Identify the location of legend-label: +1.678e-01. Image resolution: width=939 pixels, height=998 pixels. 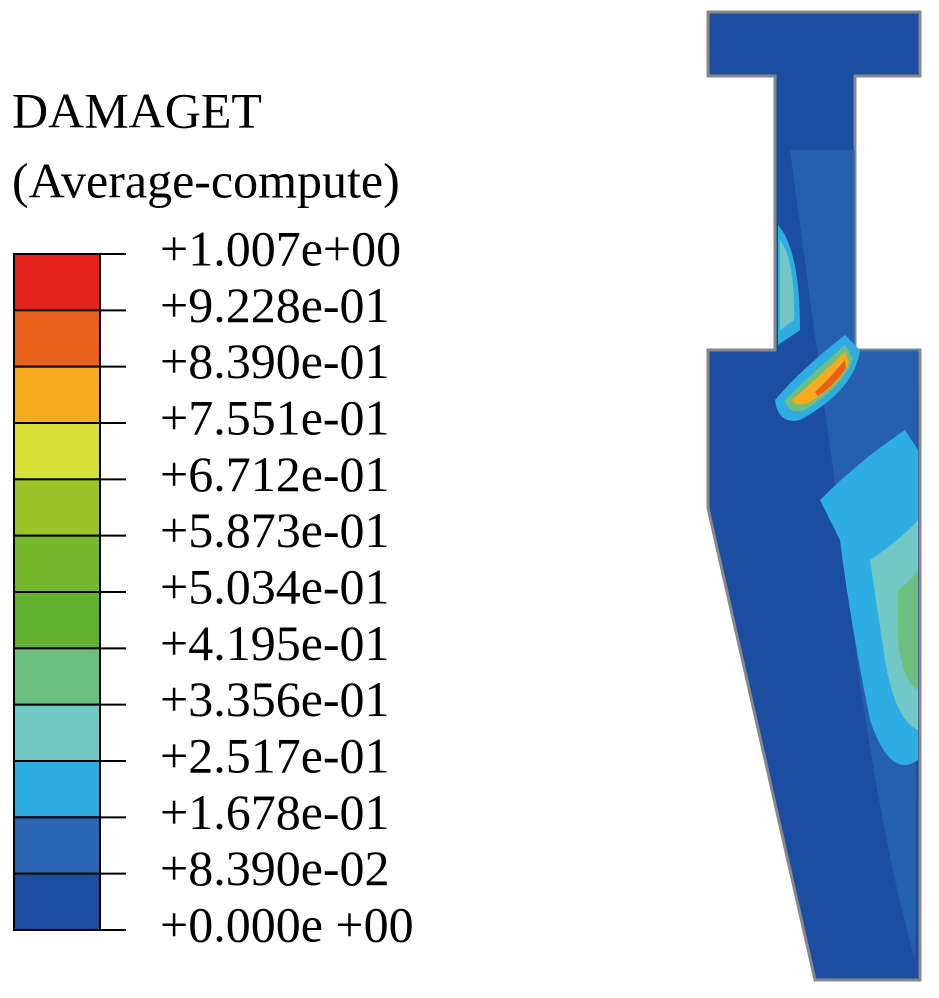
(275, 812).